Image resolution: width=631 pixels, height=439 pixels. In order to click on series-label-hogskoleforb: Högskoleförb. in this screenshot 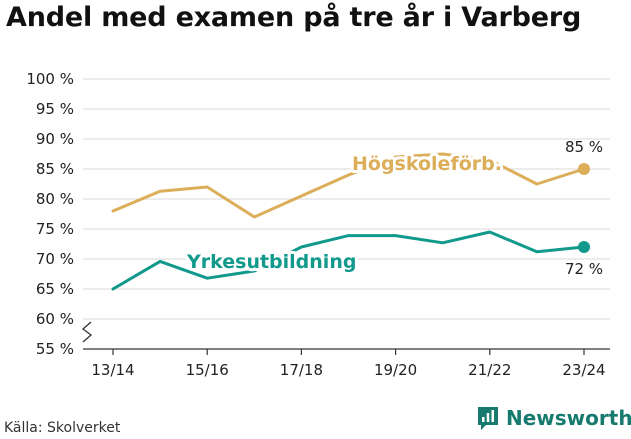, I will do `click(427, 164)`.